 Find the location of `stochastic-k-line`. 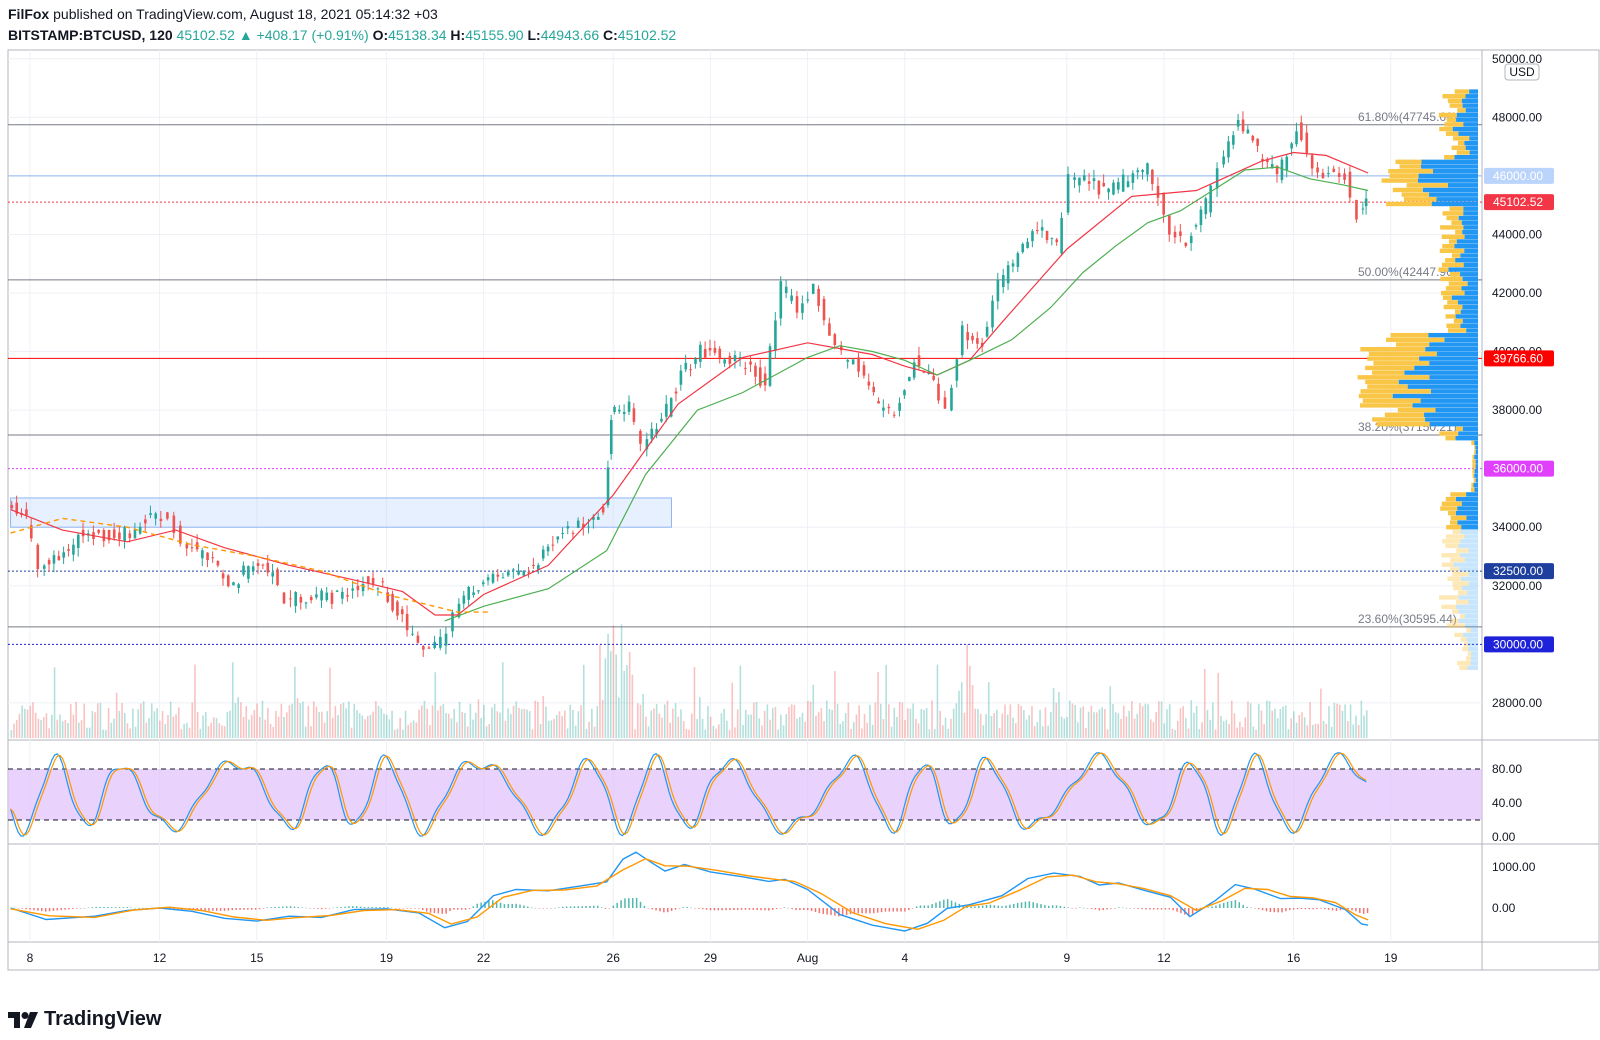

stochastic-k-line is located at coordinates (688, 794).